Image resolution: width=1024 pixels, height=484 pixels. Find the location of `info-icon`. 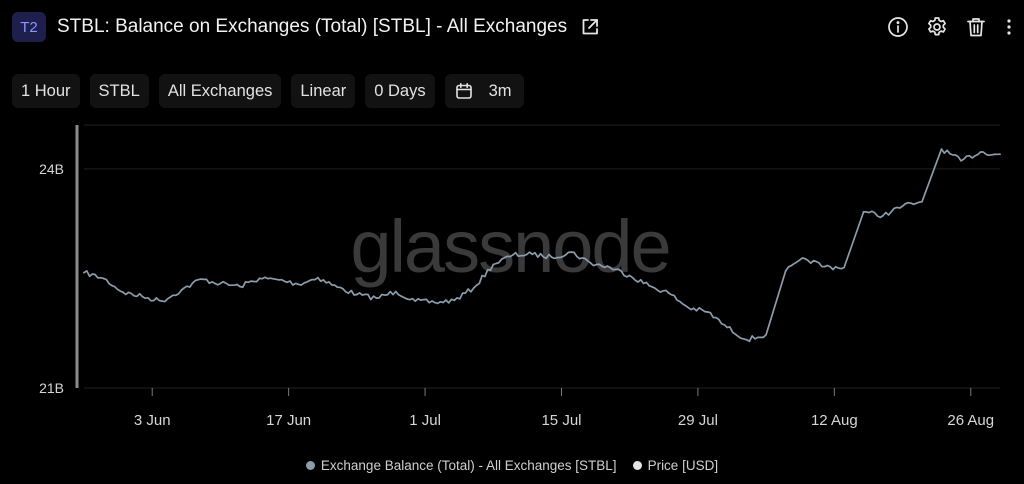

info-icon is located at coordinates (898, 27).